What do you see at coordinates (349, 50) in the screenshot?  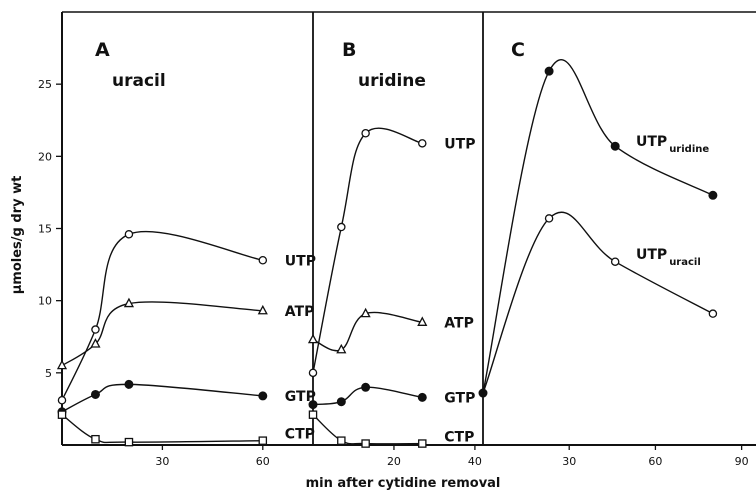 I see `panel-letter: B` at bounding box center [349, 50].